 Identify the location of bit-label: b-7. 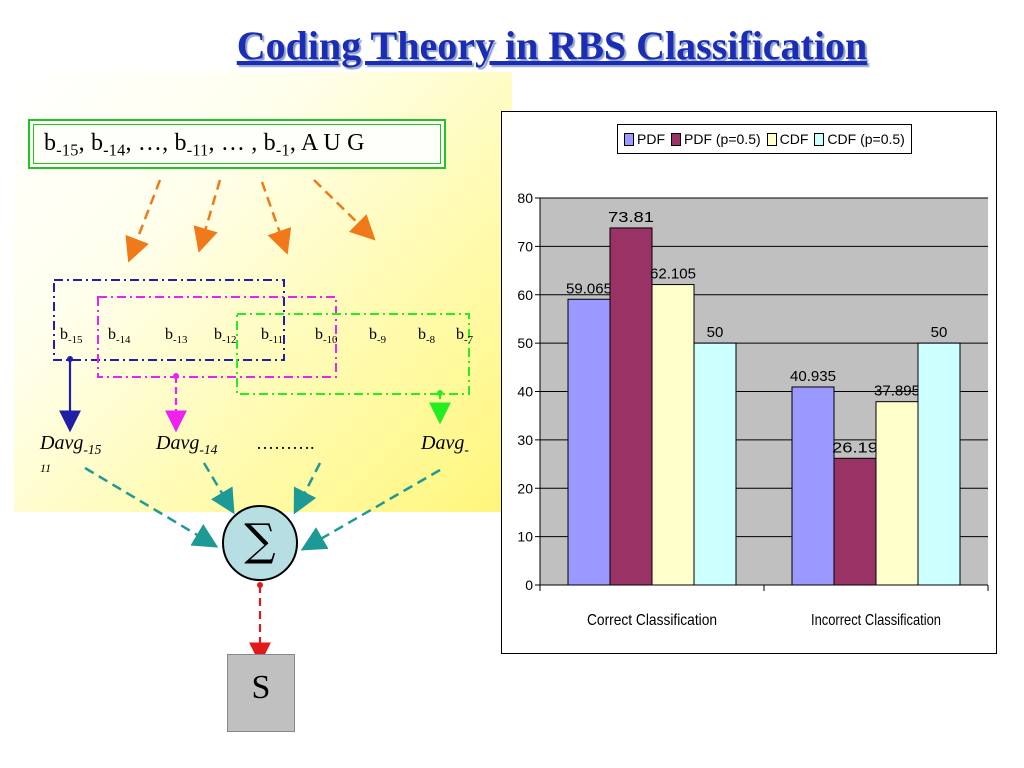
(465, 336).